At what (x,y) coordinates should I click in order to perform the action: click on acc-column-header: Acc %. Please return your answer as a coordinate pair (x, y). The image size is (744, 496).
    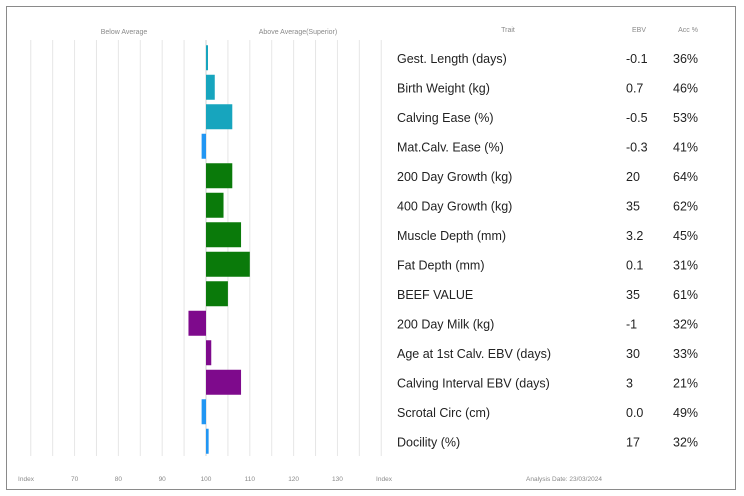
    Looking at the image, I should click on (688, 30).